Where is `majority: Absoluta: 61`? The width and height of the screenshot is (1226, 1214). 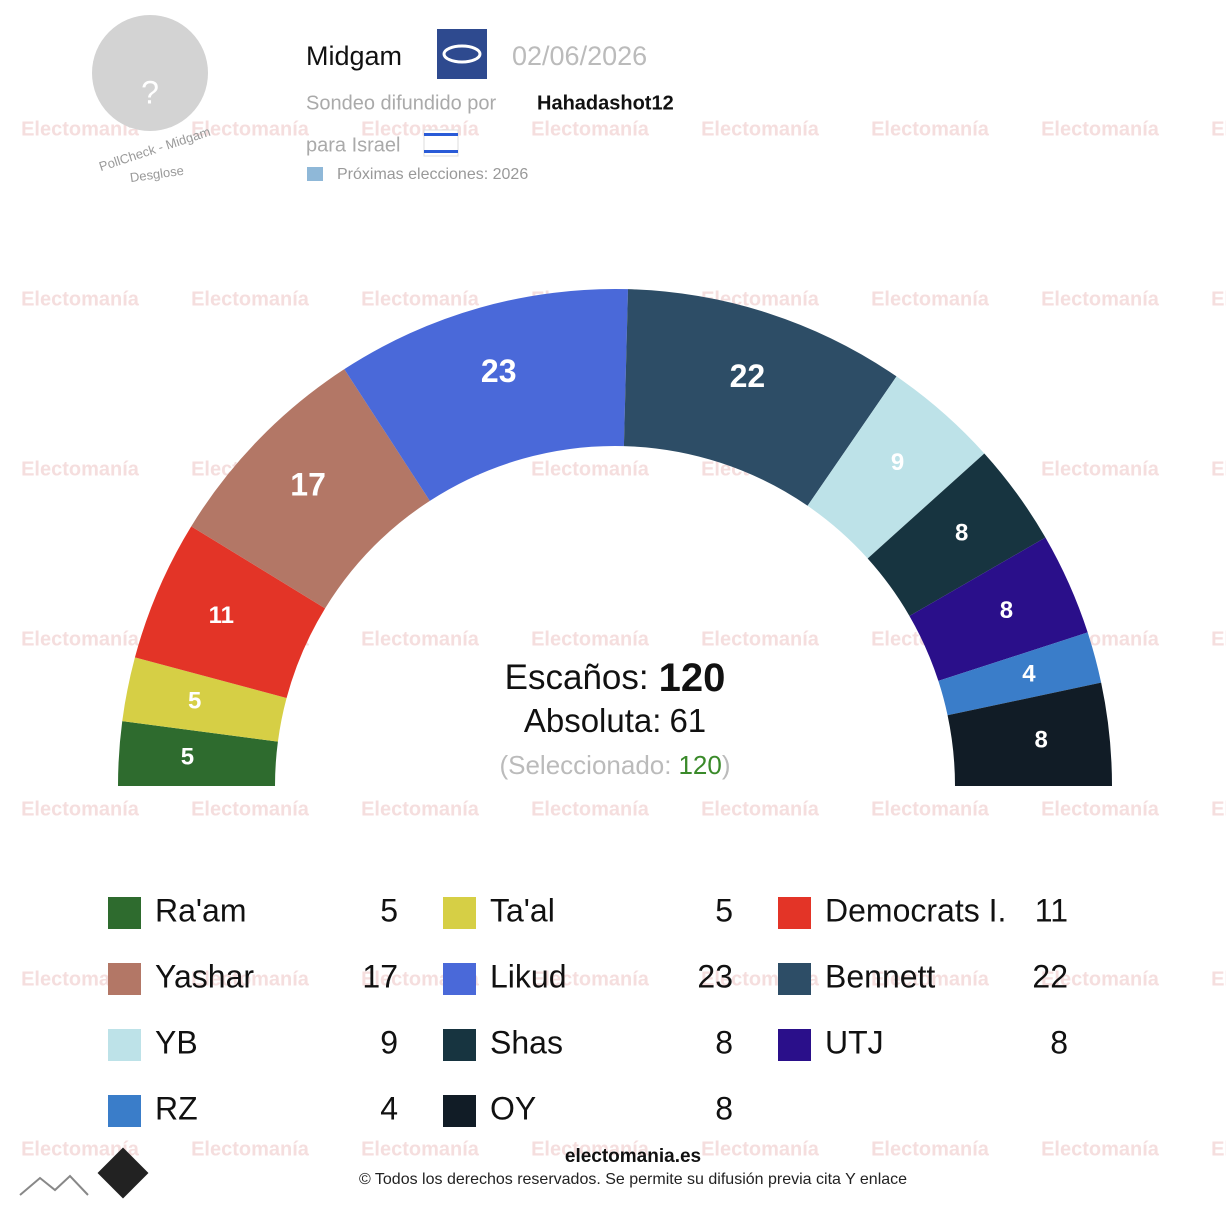 majority: Absoluta: 61 is located at coordinates (615, 720).